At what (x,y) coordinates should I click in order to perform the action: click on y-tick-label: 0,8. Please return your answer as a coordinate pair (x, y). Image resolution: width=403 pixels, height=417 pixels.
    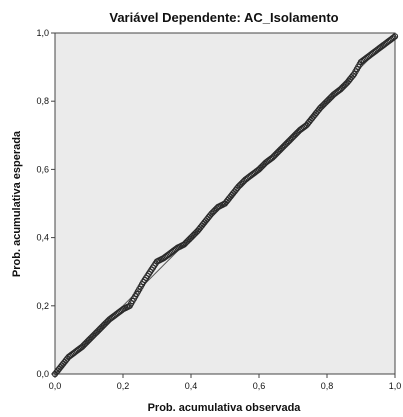
    Looking at the image, I should click on (42, 101).